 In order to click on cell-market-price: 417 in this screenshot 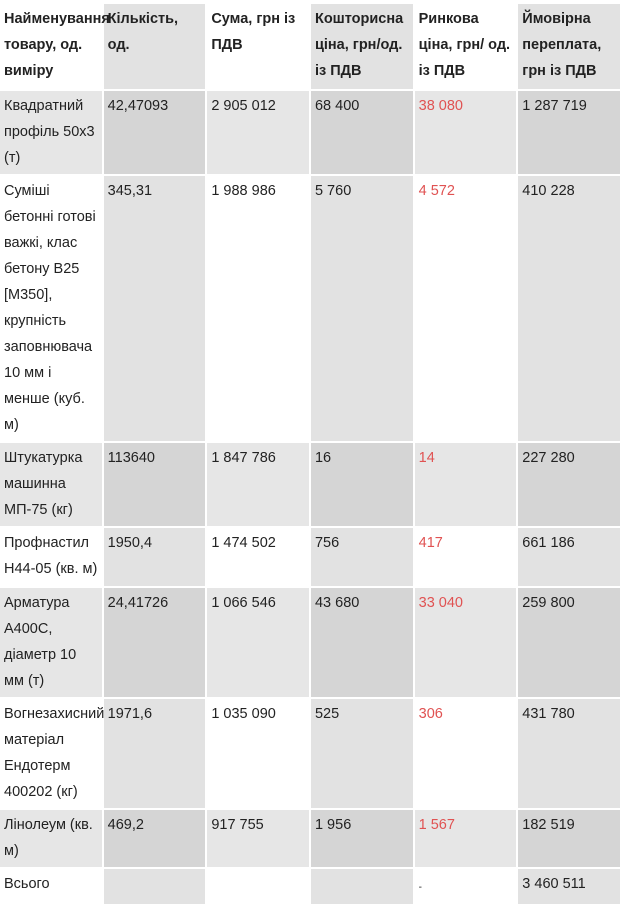, I will do `click(465, 557)`.